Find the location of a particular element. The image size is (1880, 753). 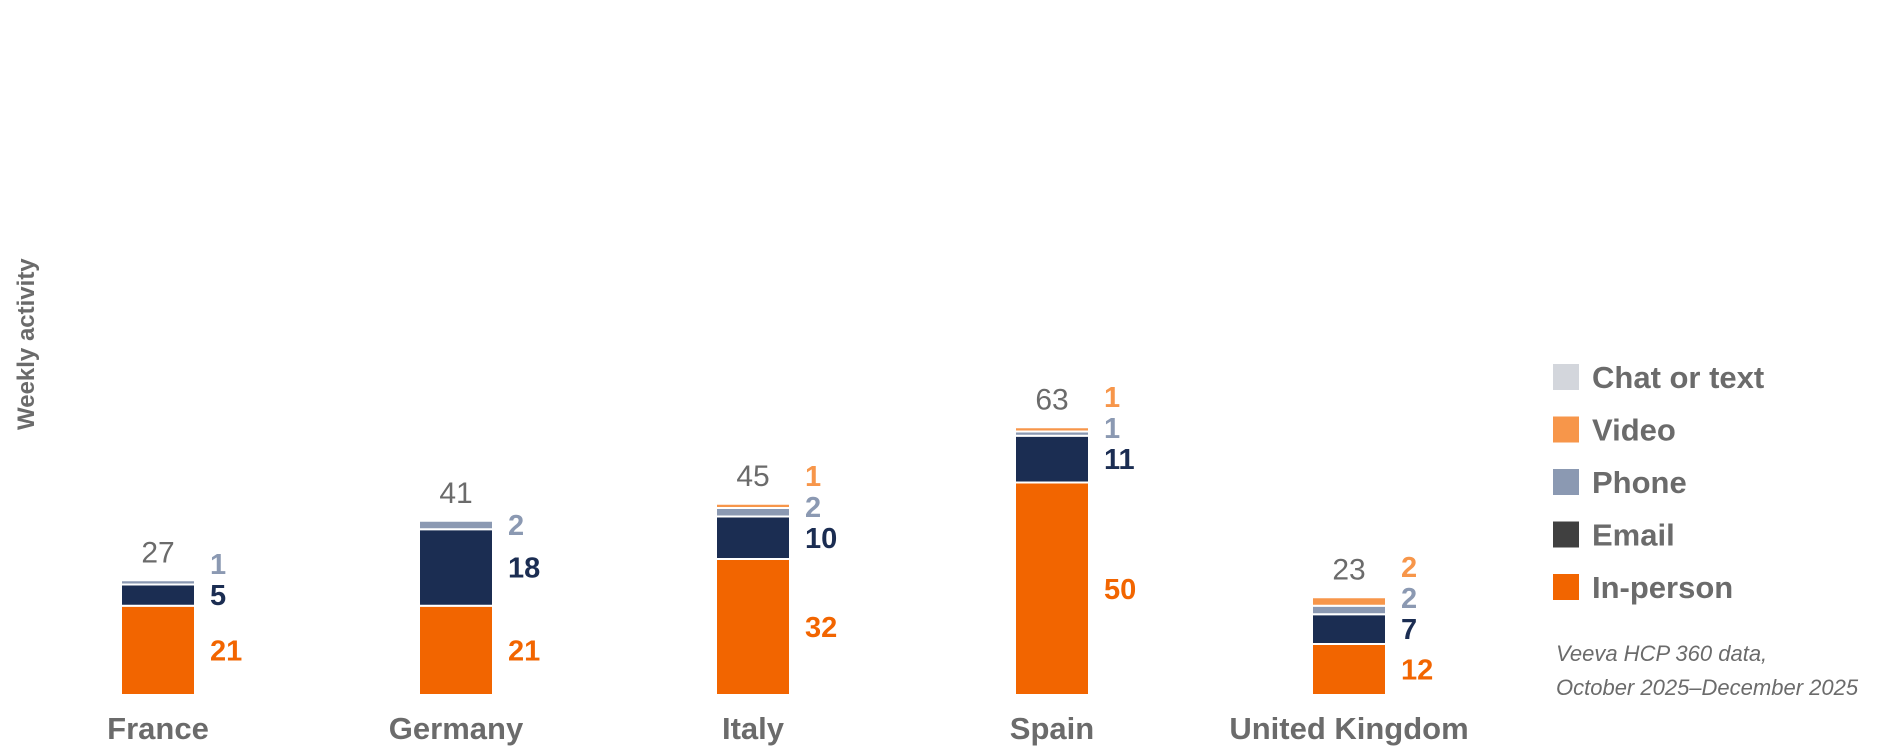

total-label: 45 is located at coordinates (752, 476).